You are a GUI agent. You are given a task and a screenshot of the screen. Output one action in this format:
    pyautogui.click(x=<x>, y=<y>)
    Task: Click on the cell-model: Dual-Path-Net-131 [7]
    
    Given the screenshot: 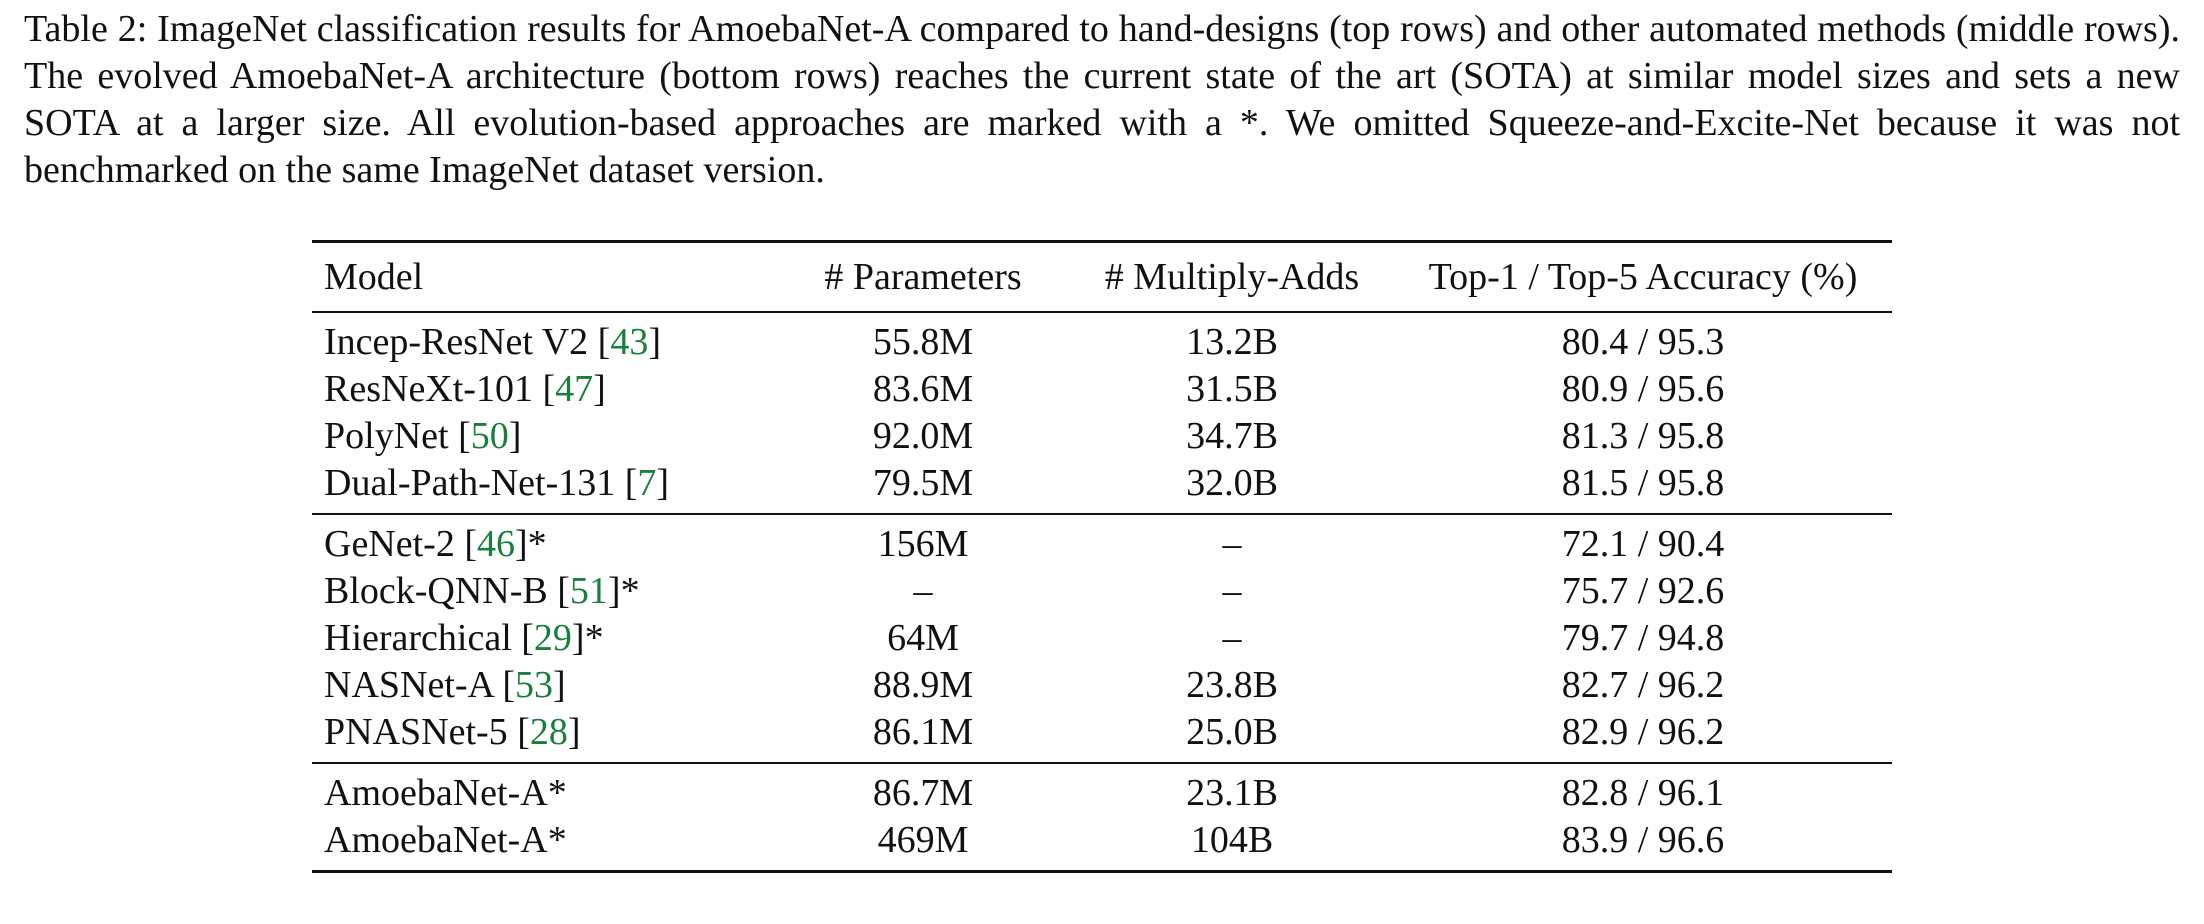 What is the action you would take?
    pyautogui.click(x=497, y=483)
    